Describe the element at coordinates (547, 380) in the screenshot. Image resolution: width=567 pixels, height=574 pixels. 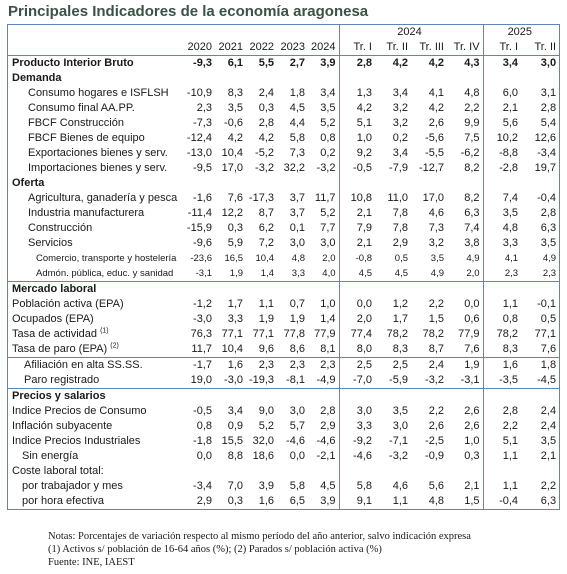
I see `value-cell: -4,5` at that location.